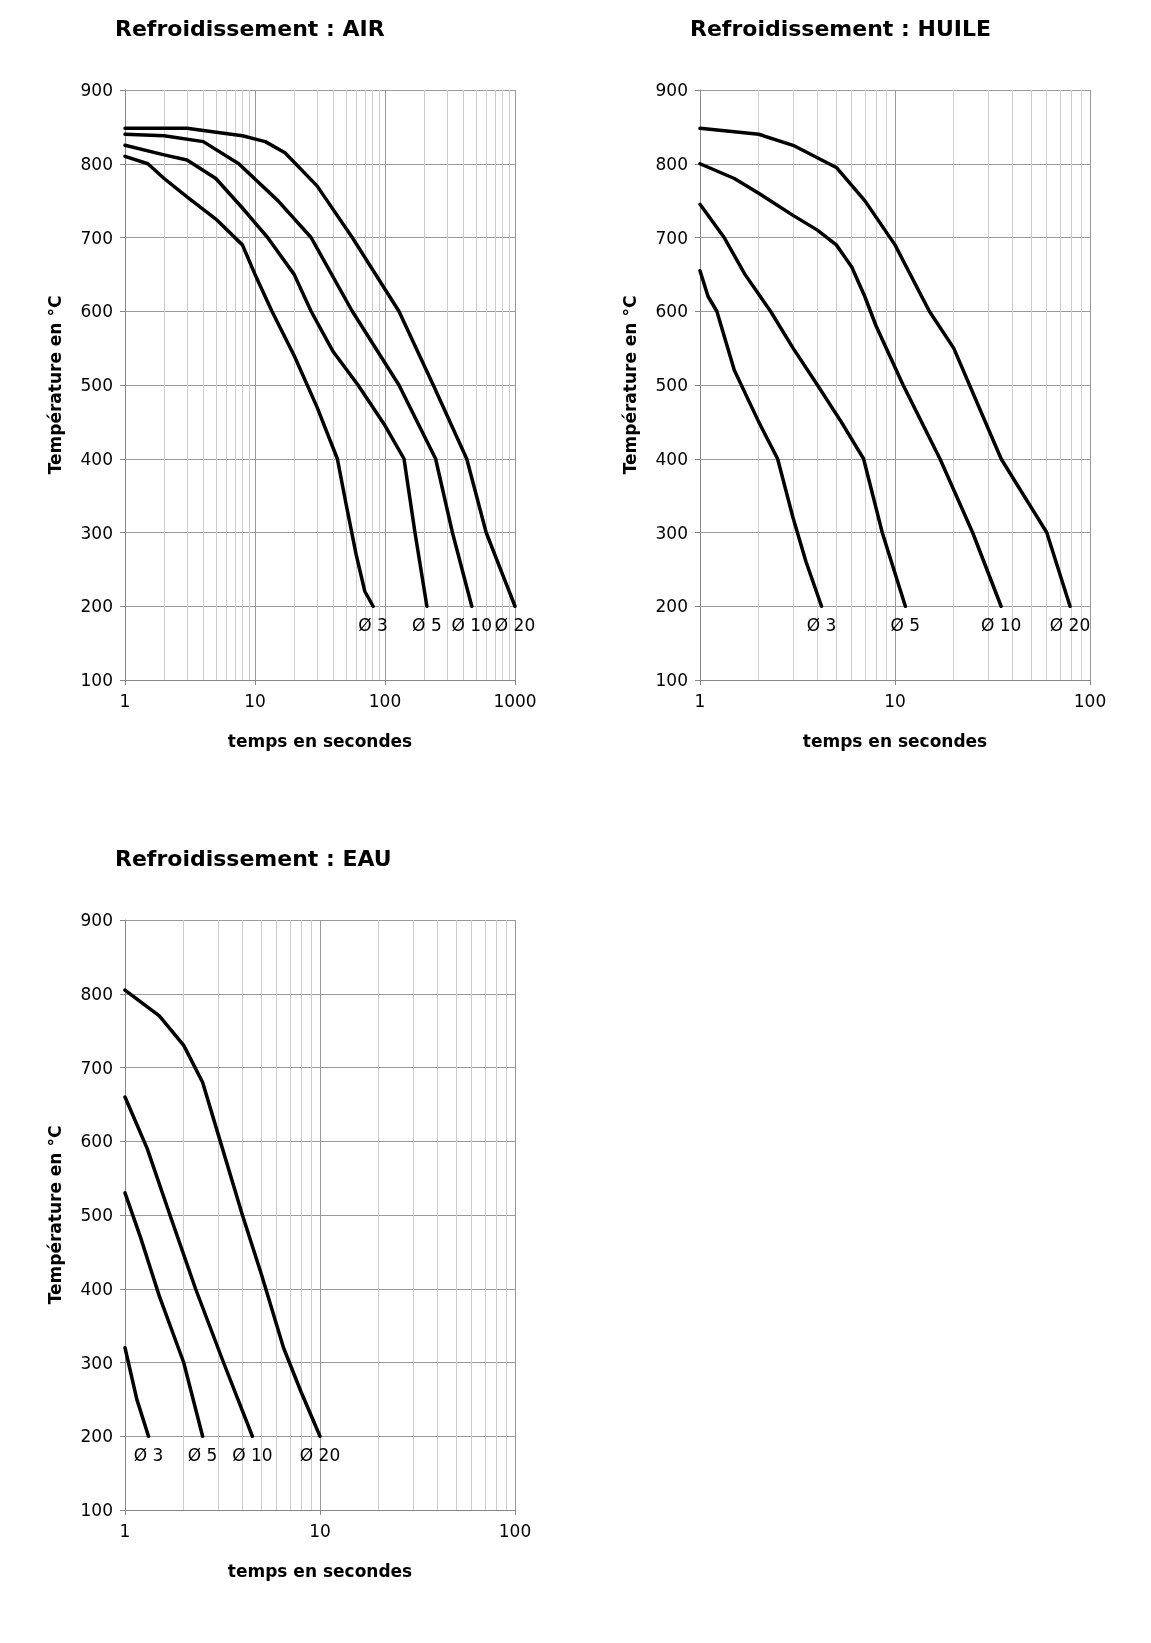 This screenshot has height=1643, width=1151. I want to click on x-tick-label: 1000, so click(515, 700).